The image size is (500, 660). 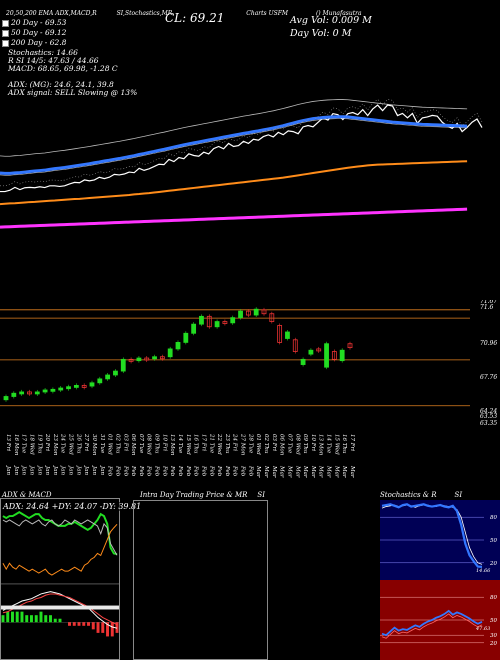 What do you see at coordinates (493, 518) in the screenshot?
I see `stoch-tick: 80` at bounding box center [493, 518].